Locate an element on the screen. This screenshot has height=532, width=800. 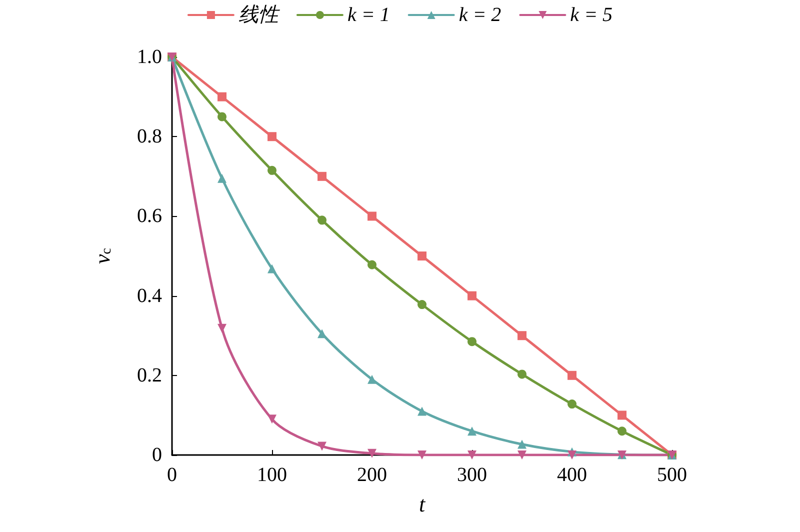
x-tick-label: 300 is located at coordinates (472, 475).